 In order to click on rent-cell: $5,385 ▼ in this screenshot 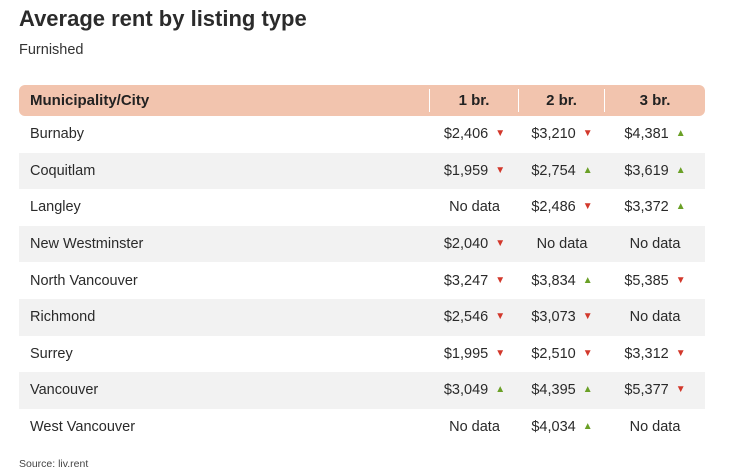, I will do `click(655, 281)`.